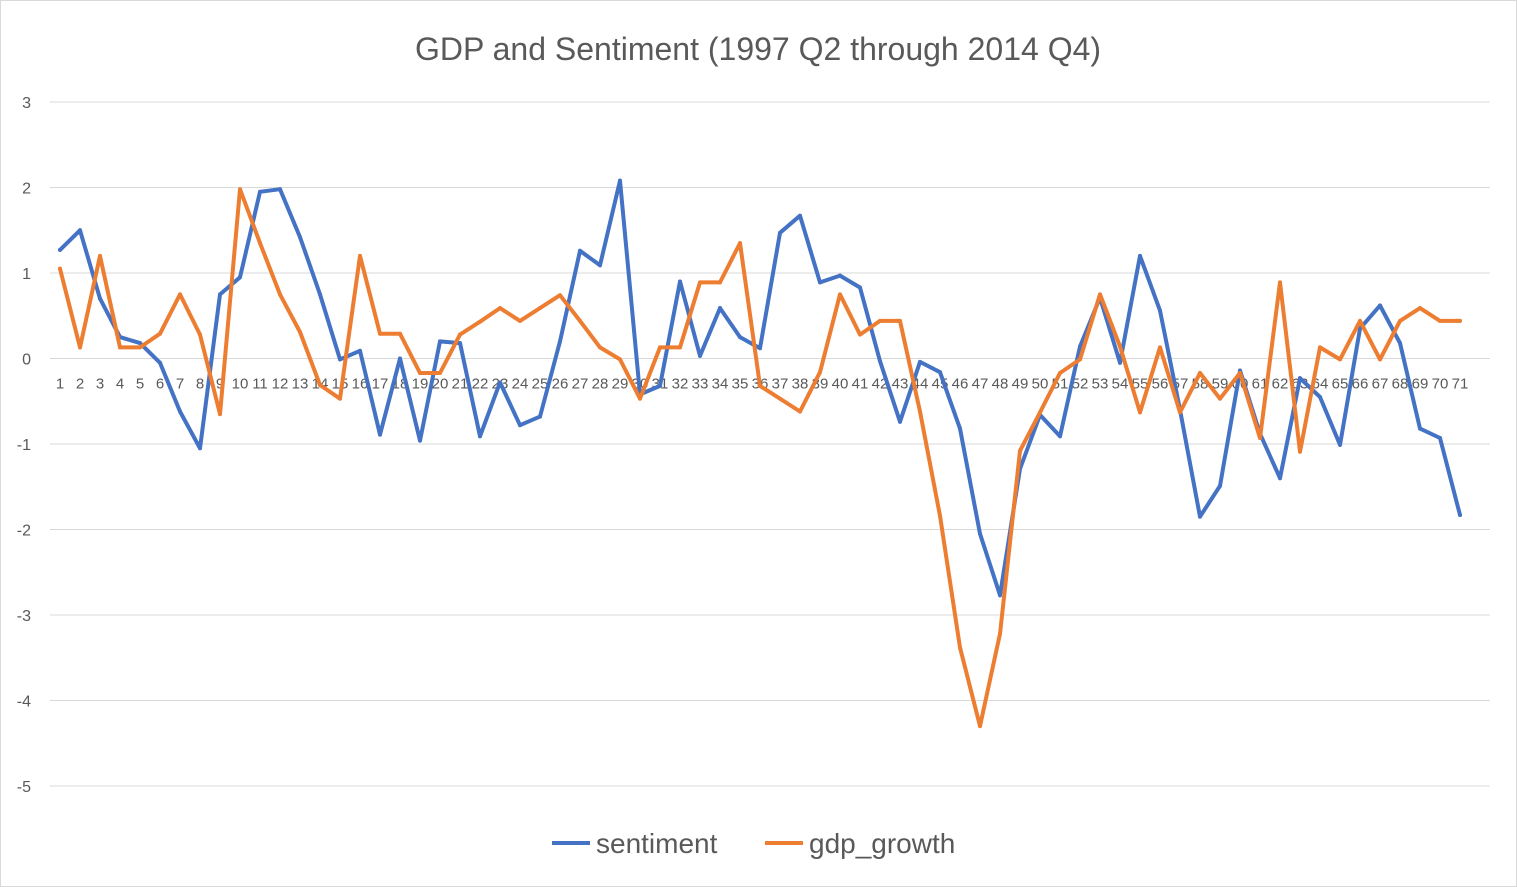 The height and width of the screenshot is (887, 1517). I want to click on x-tick-label: 50, so click(1040, 384).